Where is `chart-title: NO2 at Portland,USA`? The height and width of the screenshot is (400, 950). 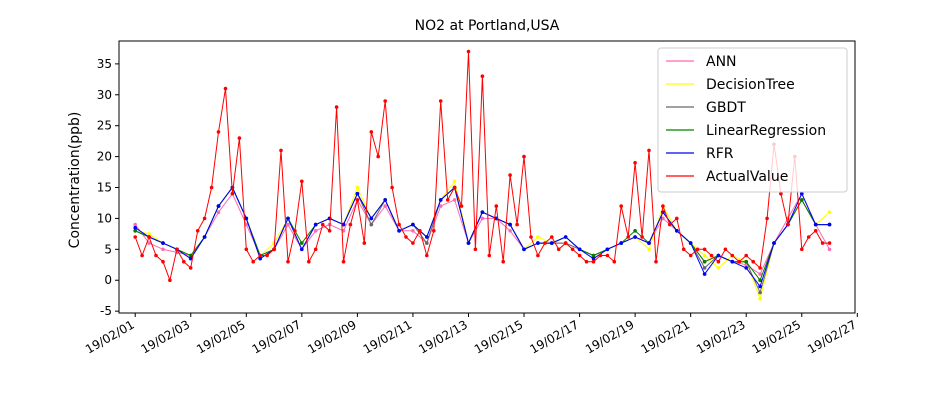
chart-title: NO2 at Portland,USA is located at coordinates (487, 26).